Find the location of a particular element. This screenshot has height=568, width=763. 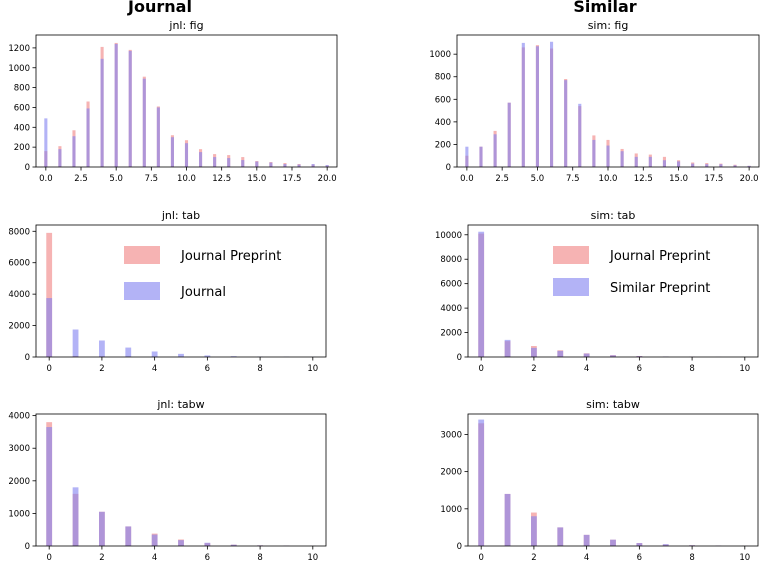

y-tick-label: 3000 is located at coordinates (19, 449).